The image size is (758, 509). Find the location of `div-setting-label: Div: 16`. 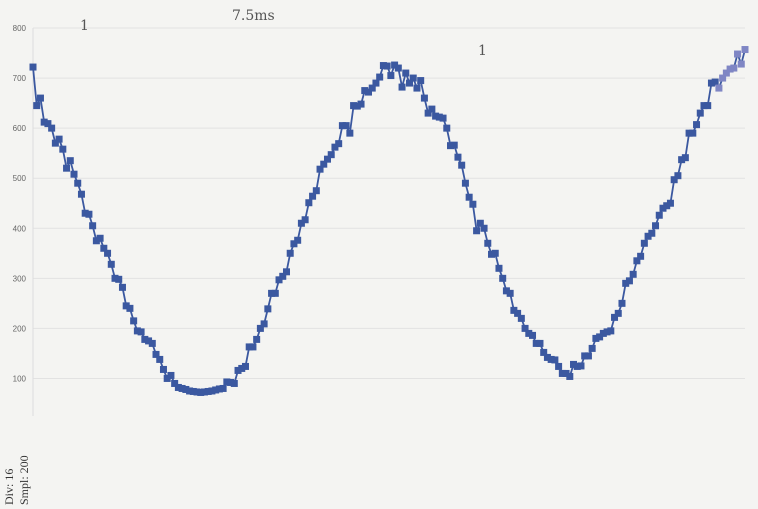

div-setting-label: Div: 16 is located at coordinates (9, 486).